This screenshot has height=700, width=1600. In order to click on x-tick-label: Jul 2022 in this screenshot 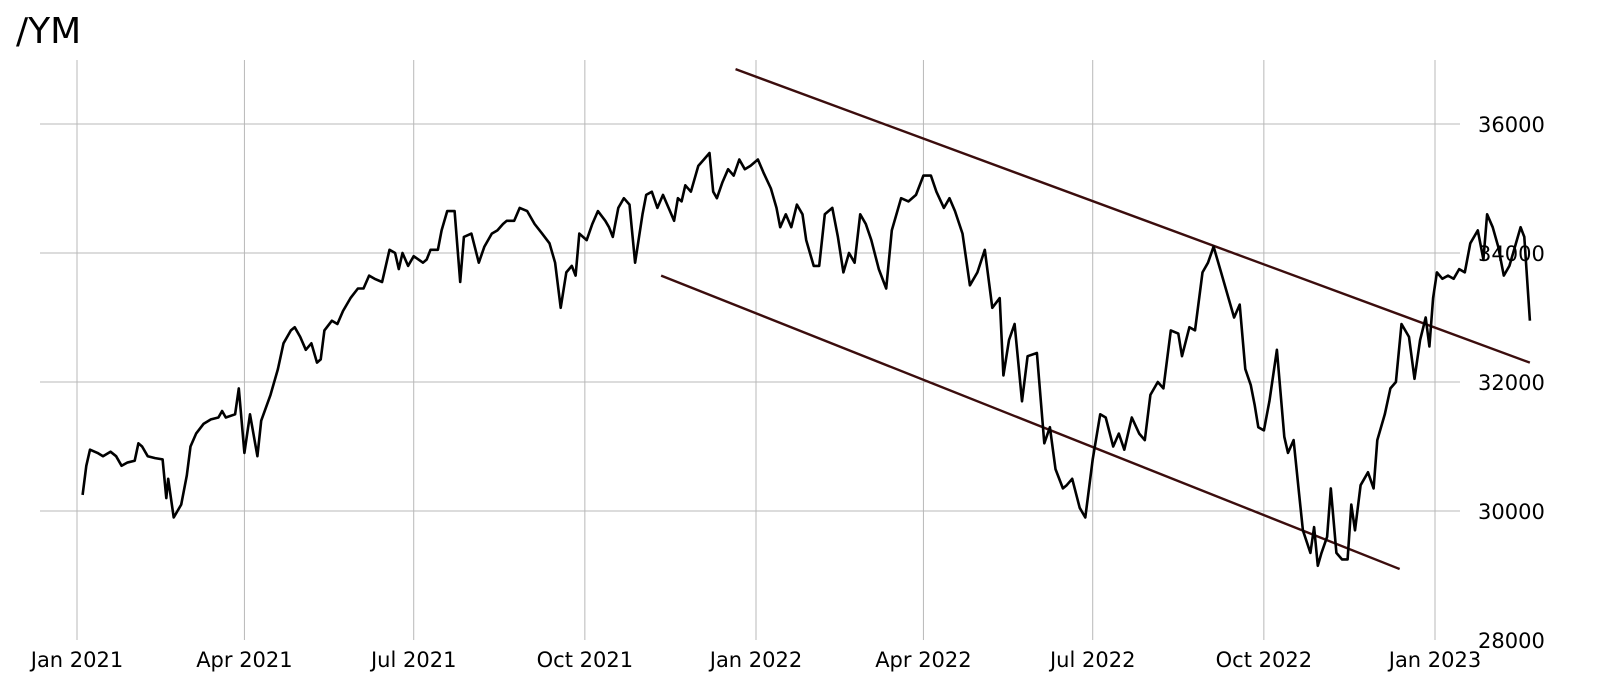, I will do `click(1091, 660)`.